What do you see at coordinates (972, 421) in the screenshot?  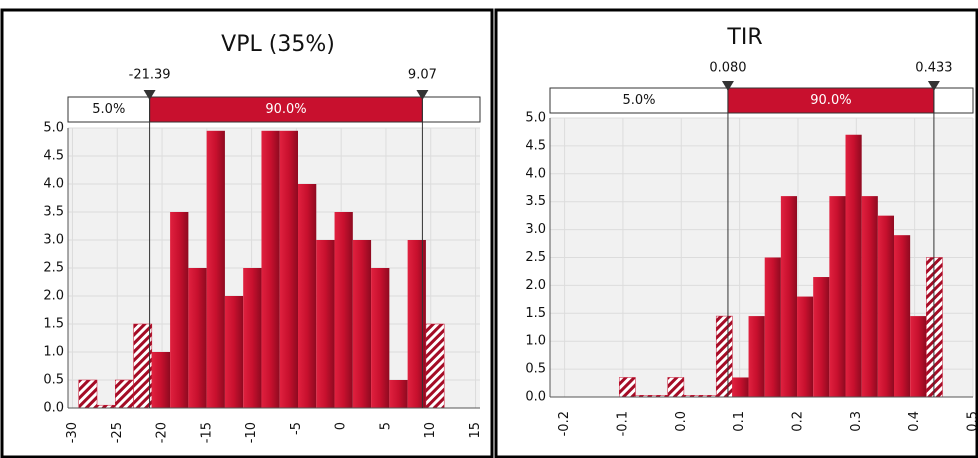 I see `x-tick-label: 0.5` at bounding box center [972, 421].